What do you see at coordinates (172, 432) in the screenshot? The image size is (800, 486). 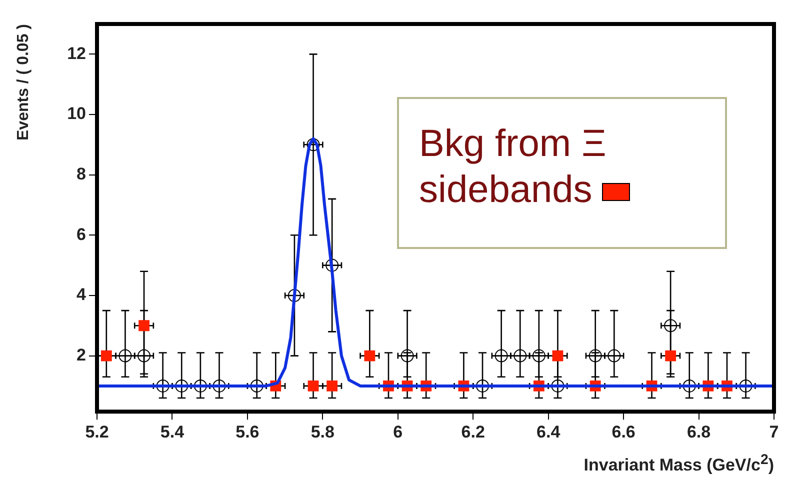 I see `x-tick-label: 5.4` at bounding box center [172, 432].